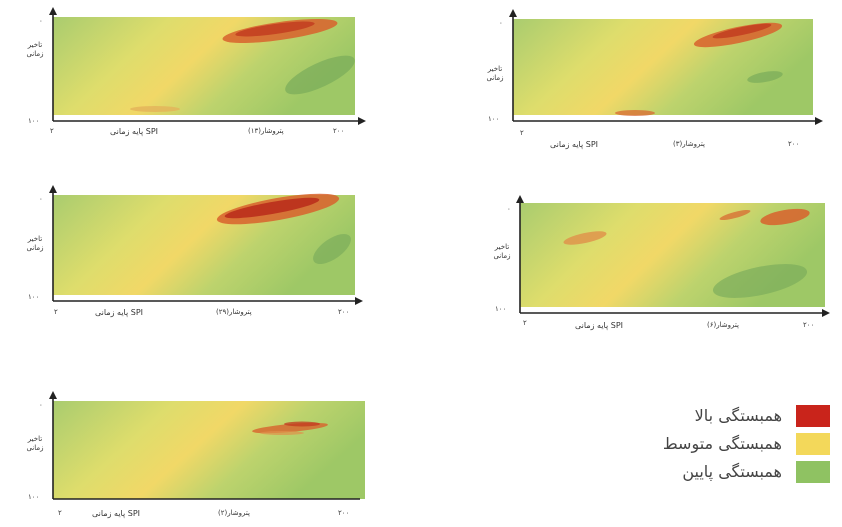  I want to click on legend-label-high: همبستگی بالا, so click(738, 415).